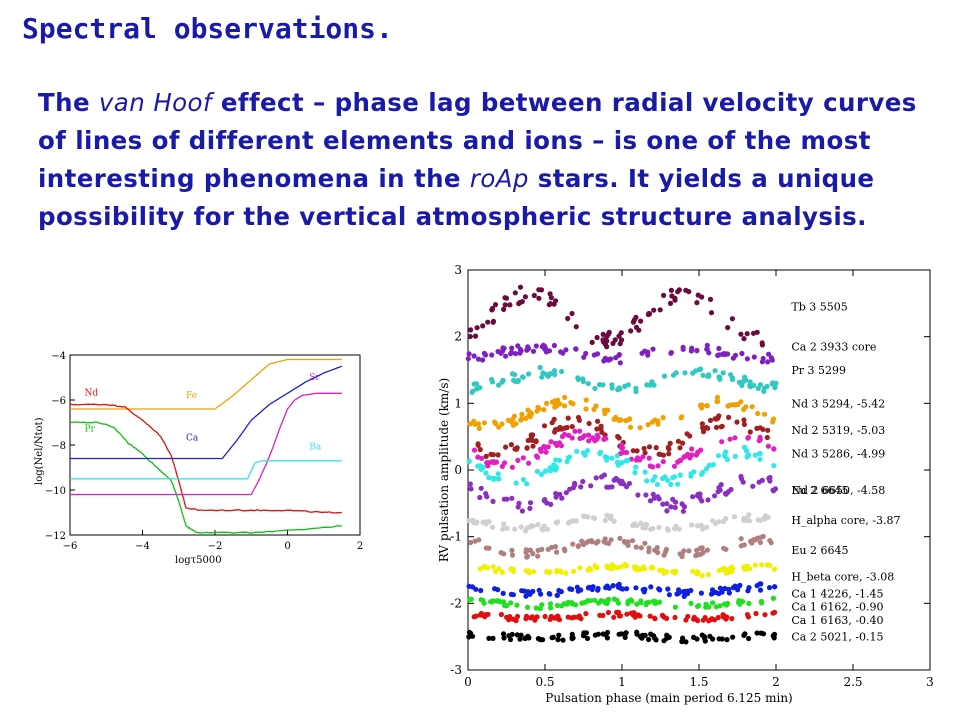 The width and height of the screenshot is (960, 720). I want to click on x-tick-label: 3, so click(930, 682).